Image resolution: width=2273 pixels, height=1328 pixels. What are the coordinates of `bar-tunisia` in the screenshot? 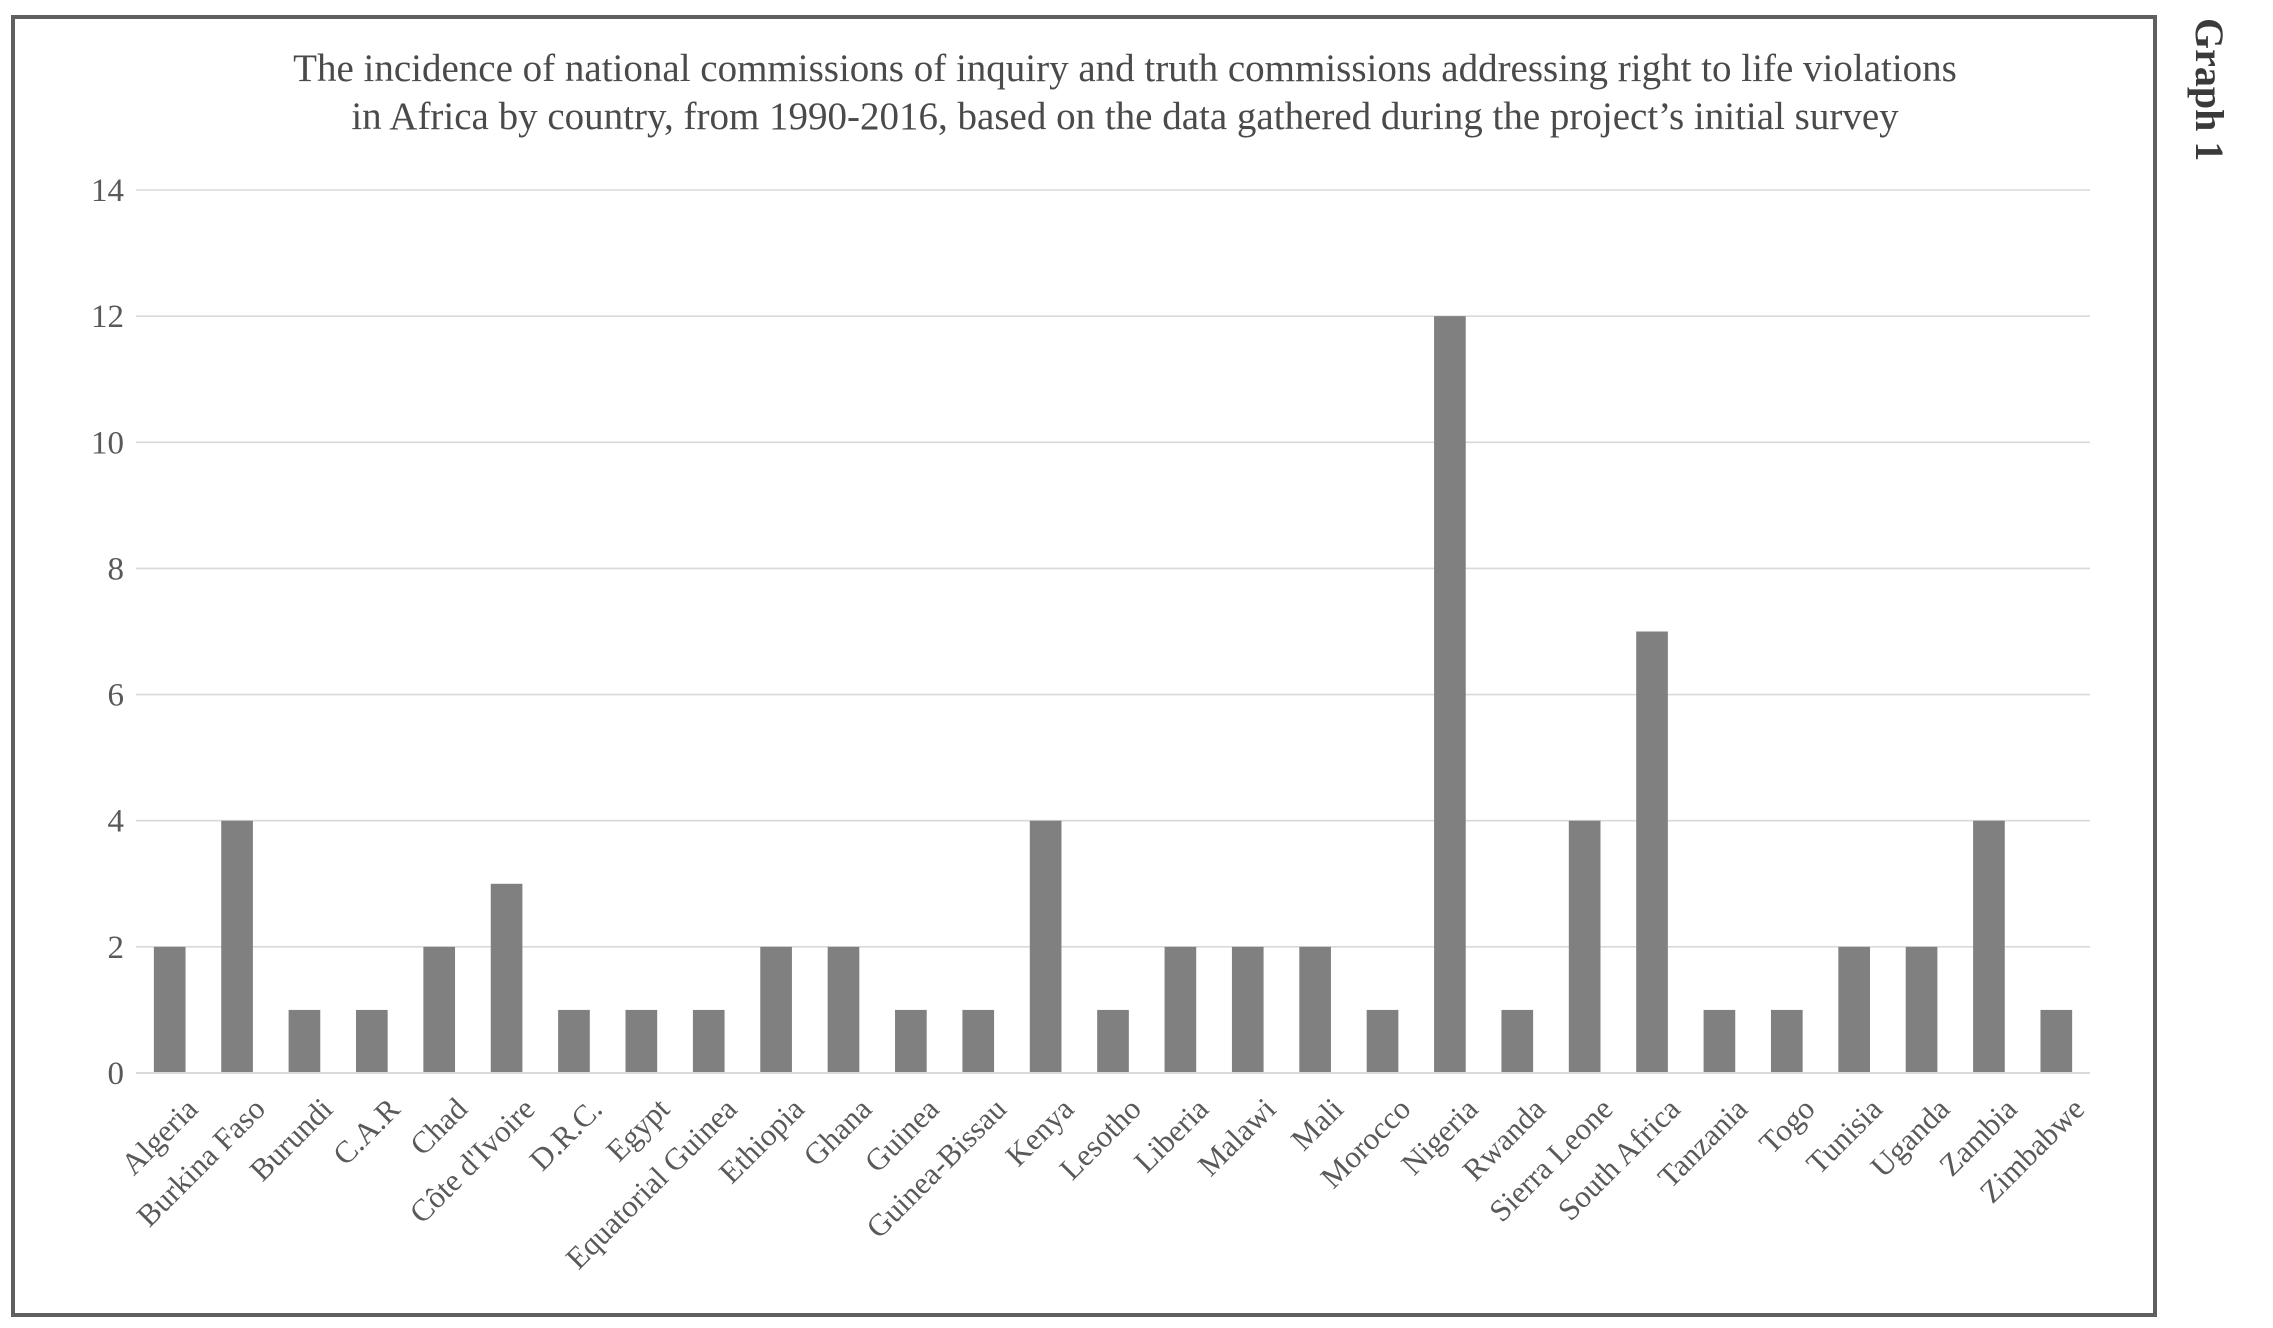 It's located at (1854, 1009).